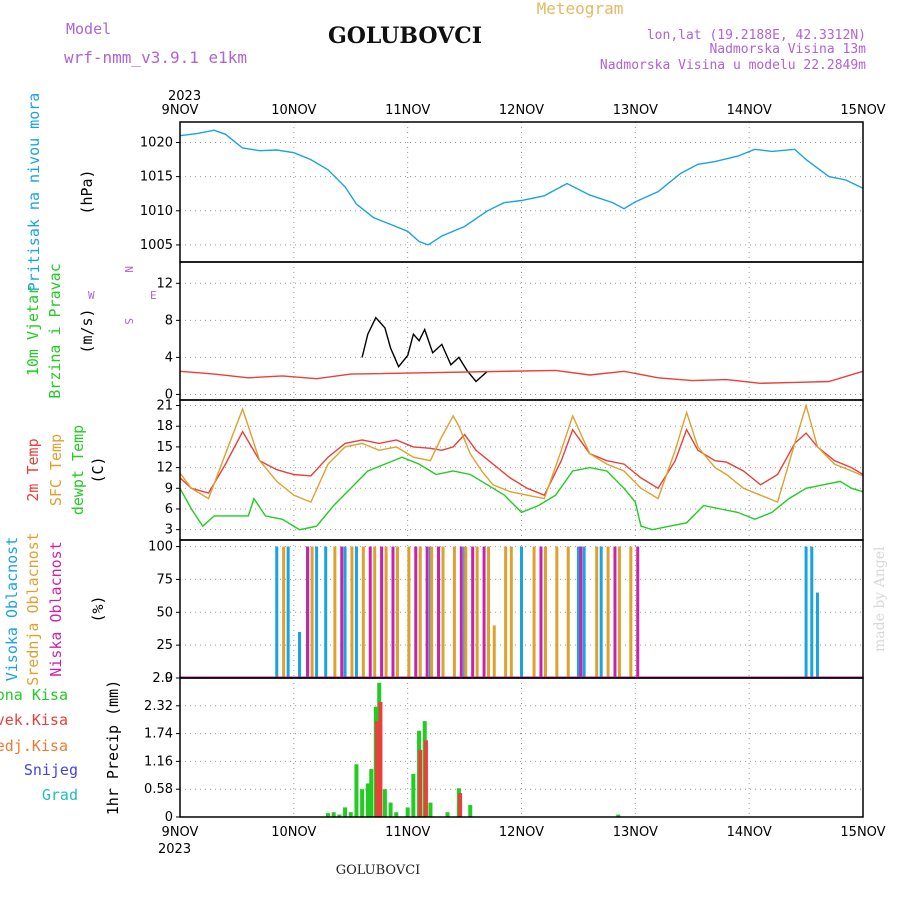  Describe the element at coordinates (128, 269) in the screenshot. I see `compass-north: N` at that location.